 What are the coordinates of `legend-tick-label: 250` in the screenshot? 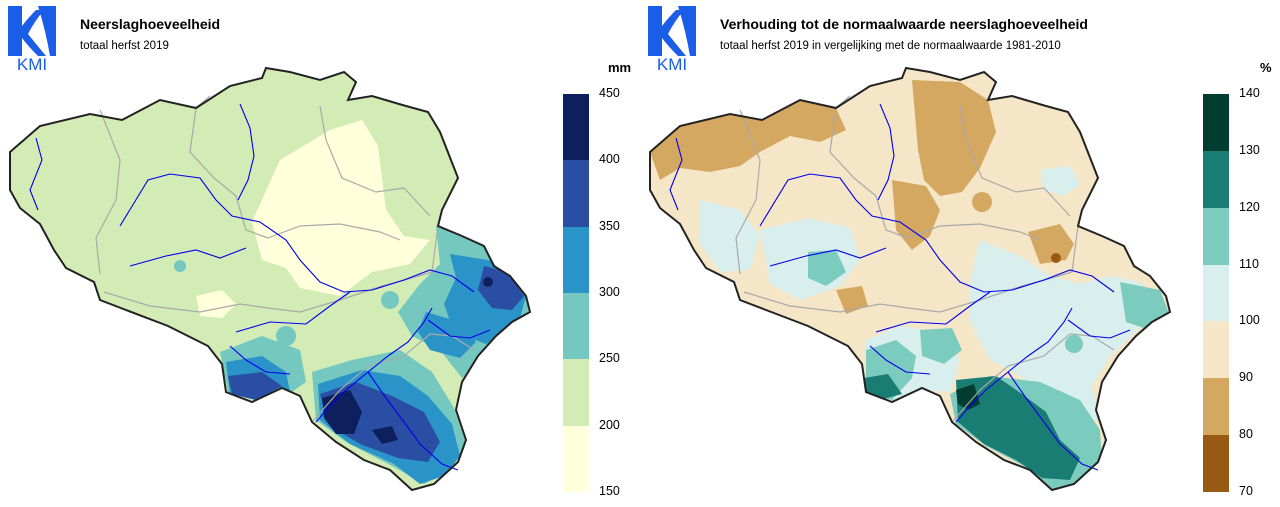 It's located at (609, 358).